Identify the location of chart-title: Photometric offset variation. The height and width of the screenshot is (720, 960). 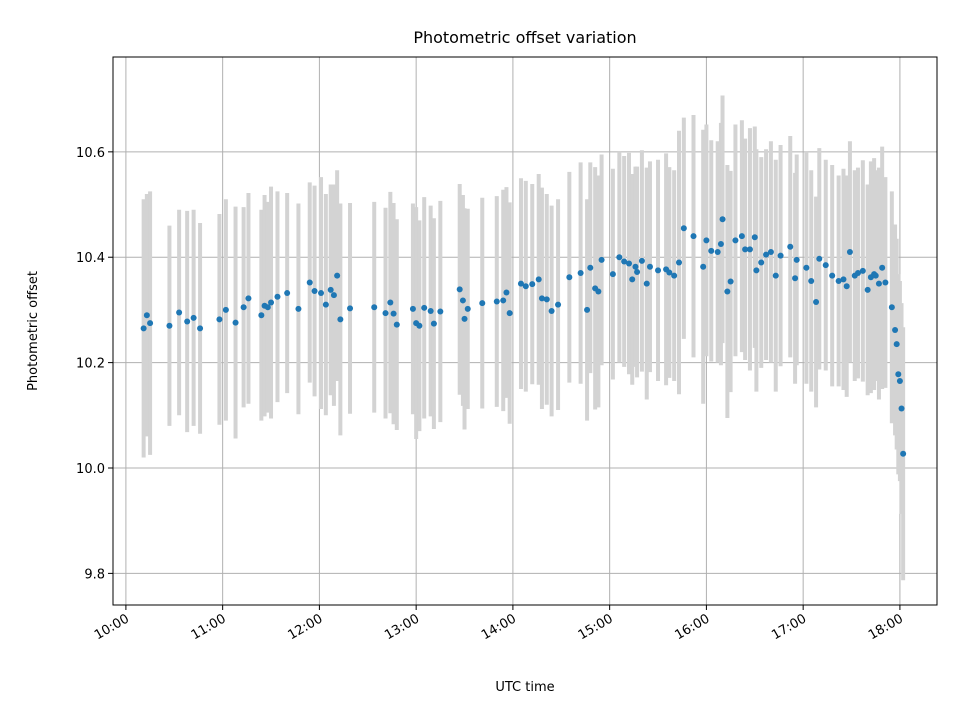
(524, 37).